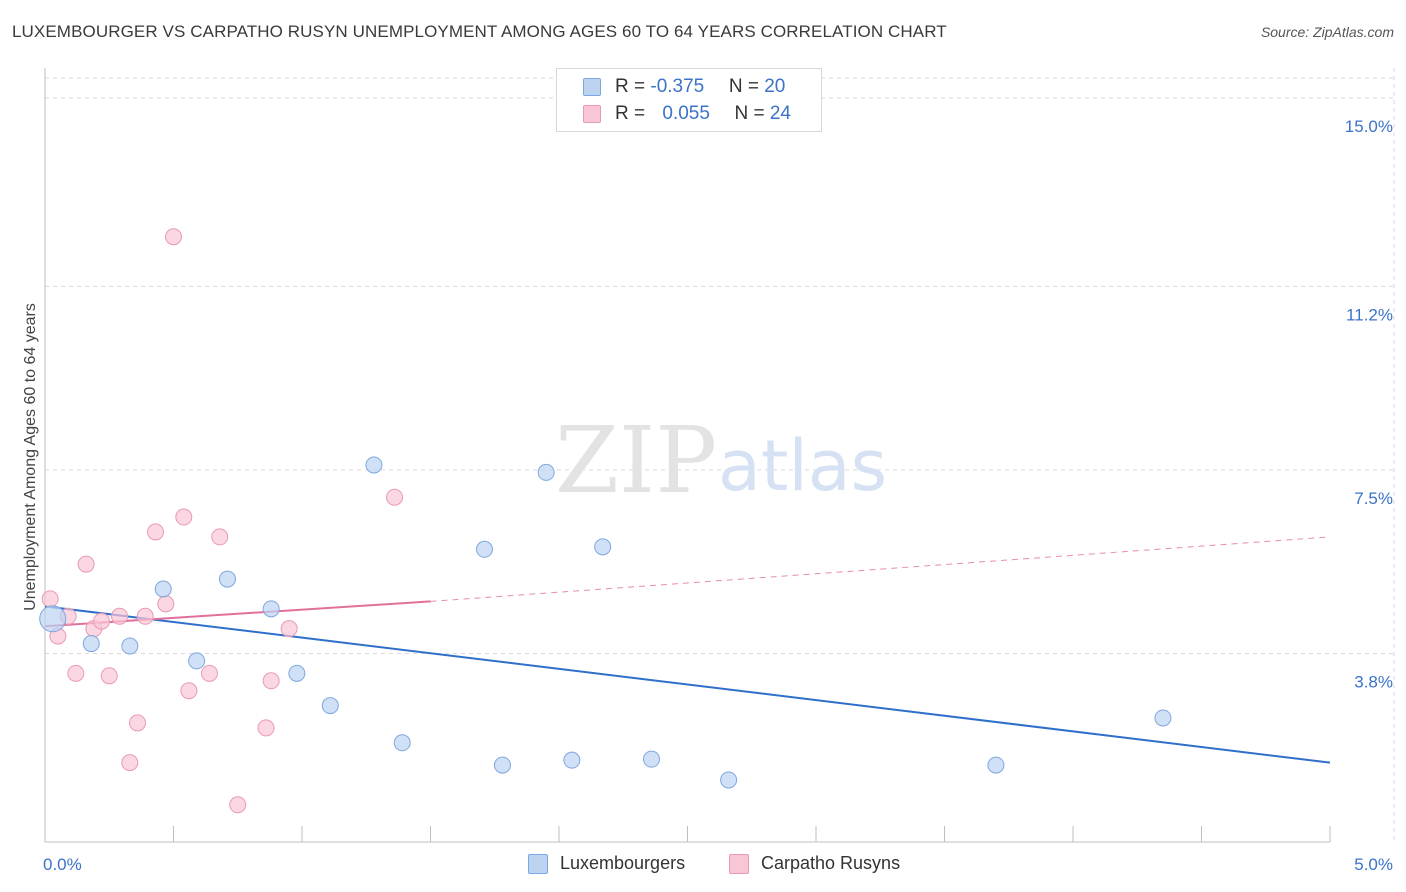  What do you see at coordinates (802, 466) in the screenshot?
I see `watermark-atlas: atlas` at bounding box center [802, 466].